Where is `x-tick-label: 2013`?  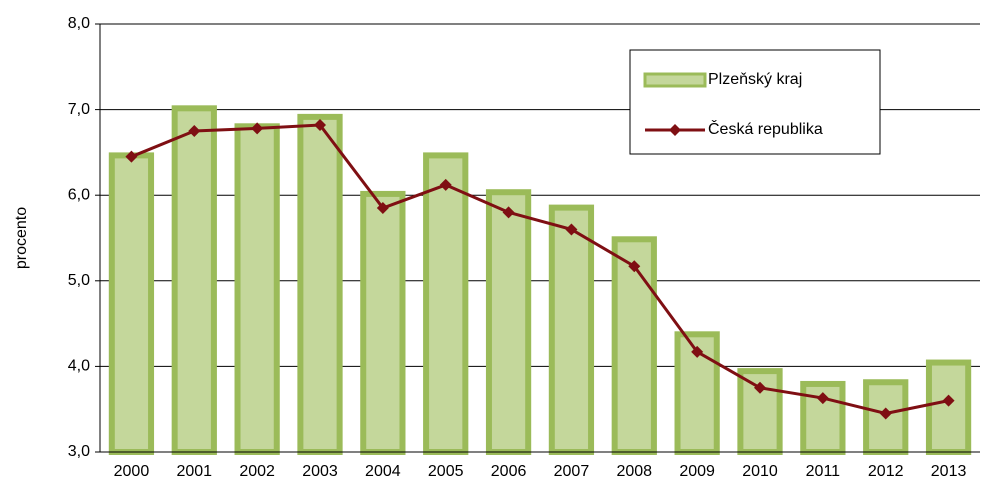 x-tick-label: 2013 is located at coordinates (949, 471).